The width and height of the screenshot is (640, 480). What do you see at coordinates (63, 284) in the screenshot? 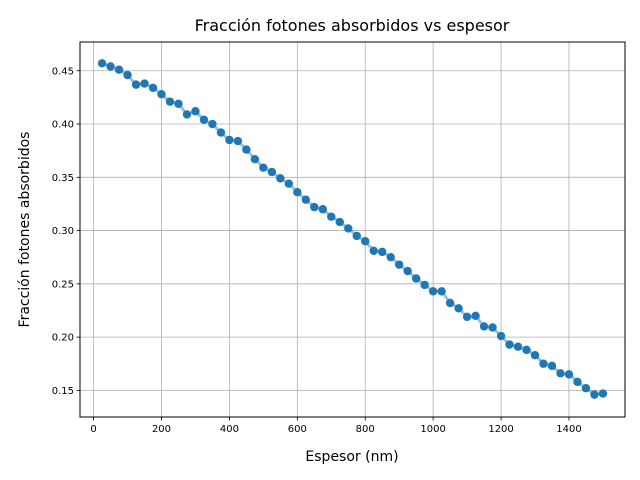
I see `y-tick-label: 0.25` at bounding box center [63, 284].